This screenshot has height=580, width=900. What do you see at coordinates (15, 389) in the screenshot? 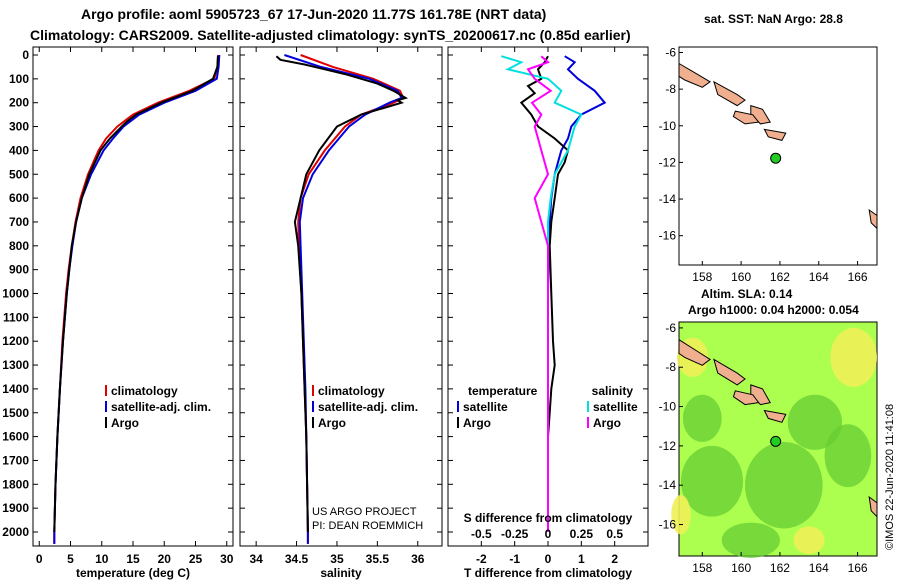
I see `depth-tick-label: 1400` at bounding box center [15, 389].